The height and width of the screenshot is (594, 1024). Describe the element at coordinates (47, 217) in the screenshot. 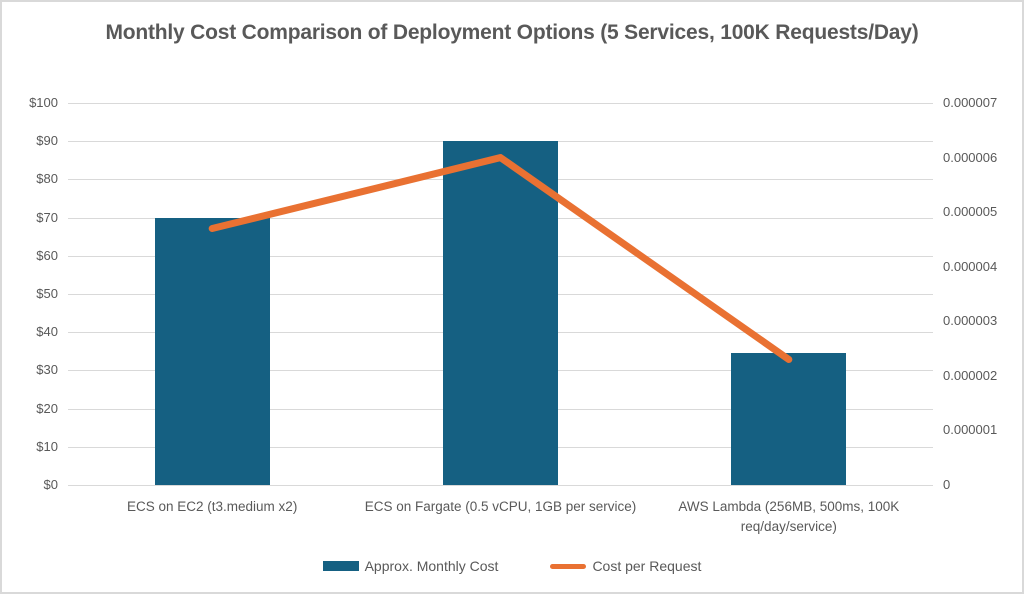

I see `left-axis-tick-label: $70` at that location.